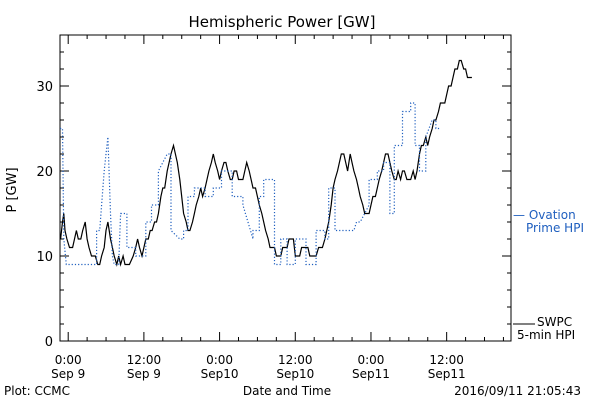  Describe the element at coordinates (44, 87) in the screenshot. I see `y-tick-label: 30` at that location.